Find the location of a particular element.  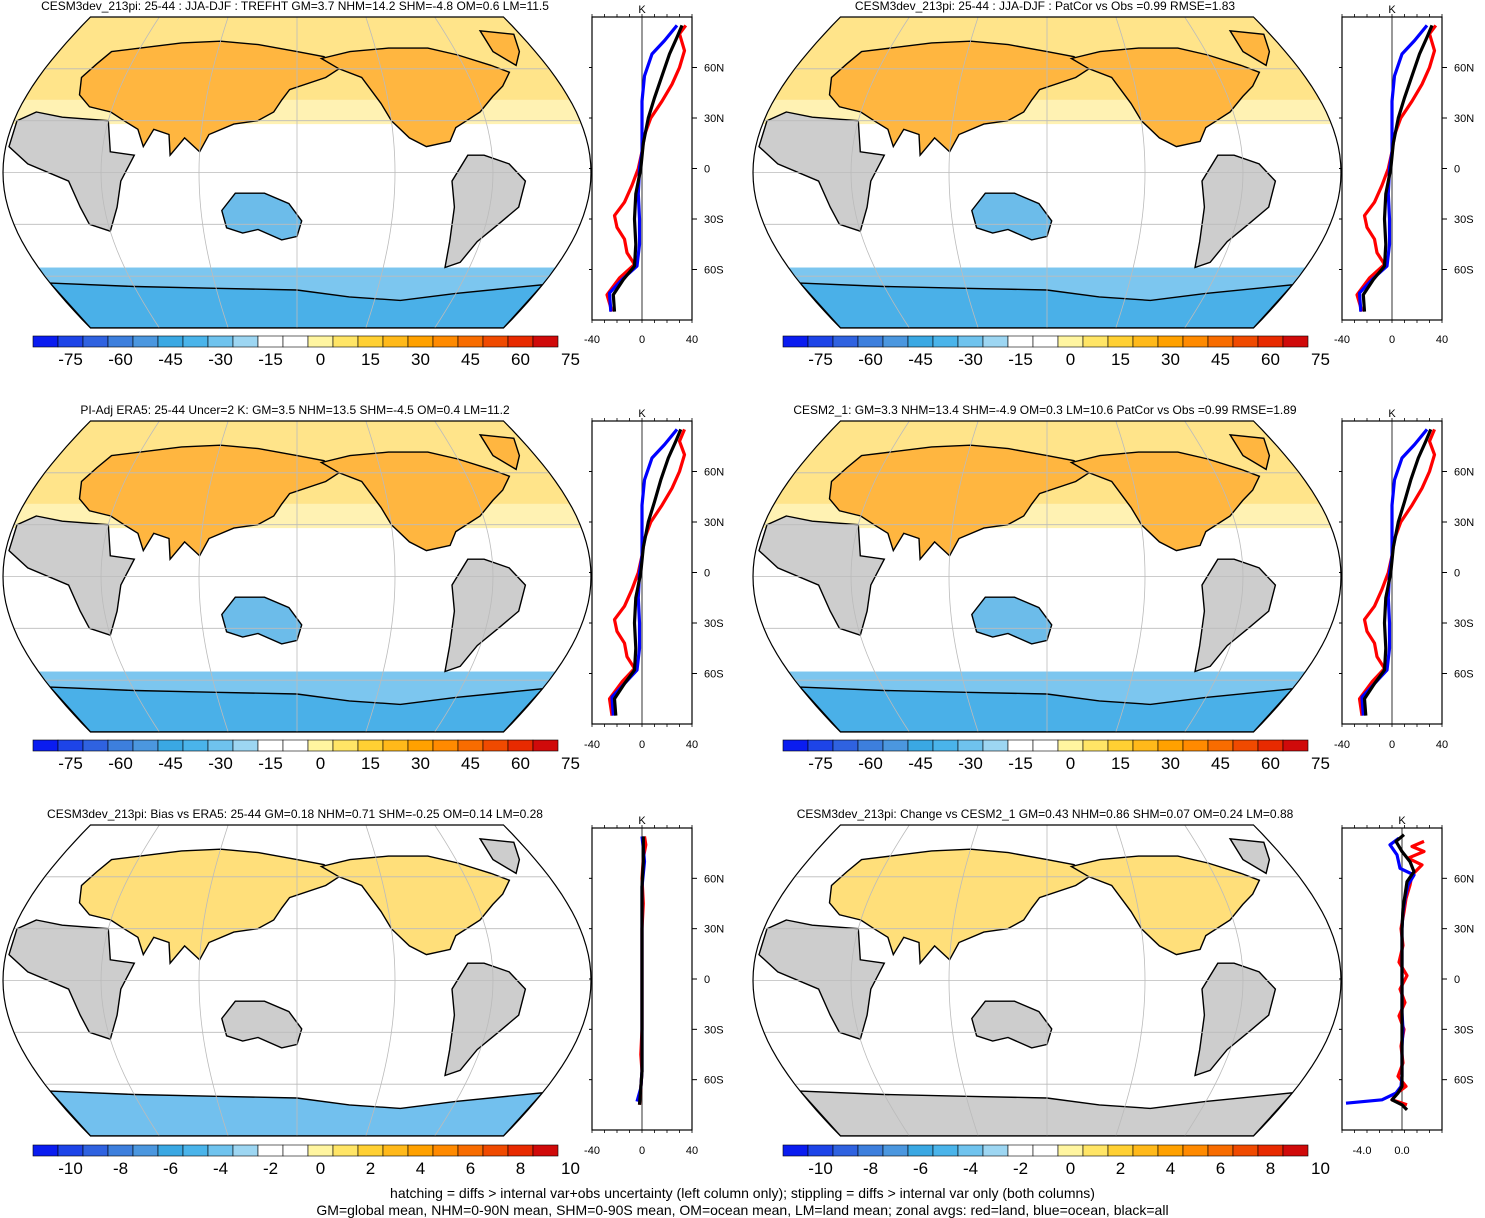

zonal-plot-middle-right: K 60N 30N 0 30S 60S -40 0 40 is located at coordinates (1404, 579).